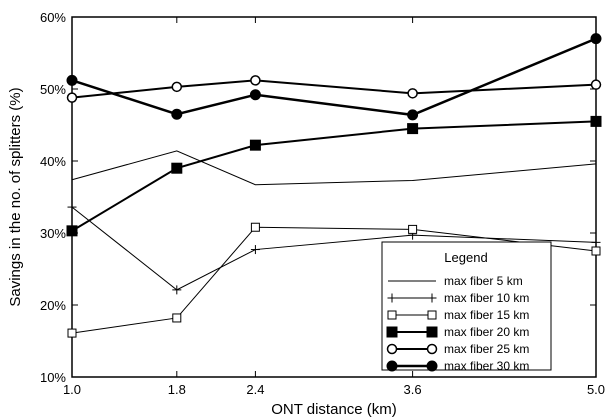  Describe the element at coordinates (255, 389) in the screenshot. I see `x-tick-label: 2.4` at that location.